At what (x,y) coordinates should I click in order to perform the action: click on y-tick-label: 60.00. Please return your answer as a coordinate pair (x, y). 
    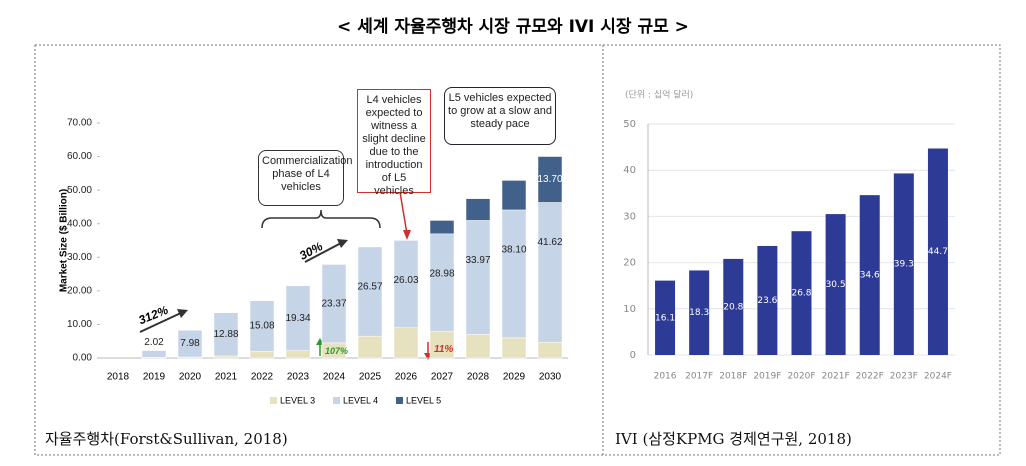
    Looking at the image, I should click on (79, 156).